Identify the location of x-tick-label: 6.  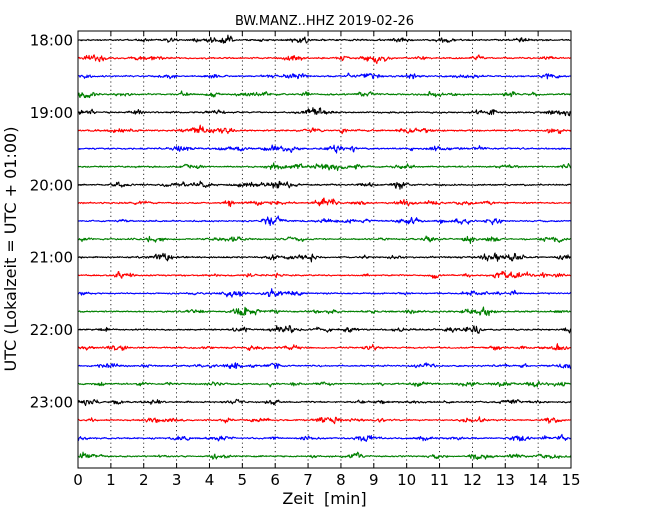
(275, 480).